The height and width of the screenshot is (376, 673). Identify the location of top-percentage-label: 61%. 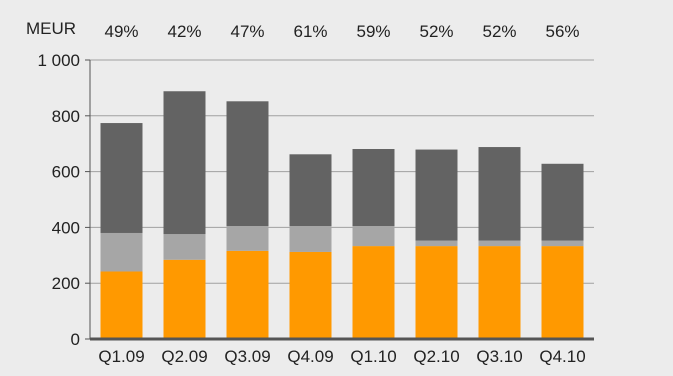
(310, 31).